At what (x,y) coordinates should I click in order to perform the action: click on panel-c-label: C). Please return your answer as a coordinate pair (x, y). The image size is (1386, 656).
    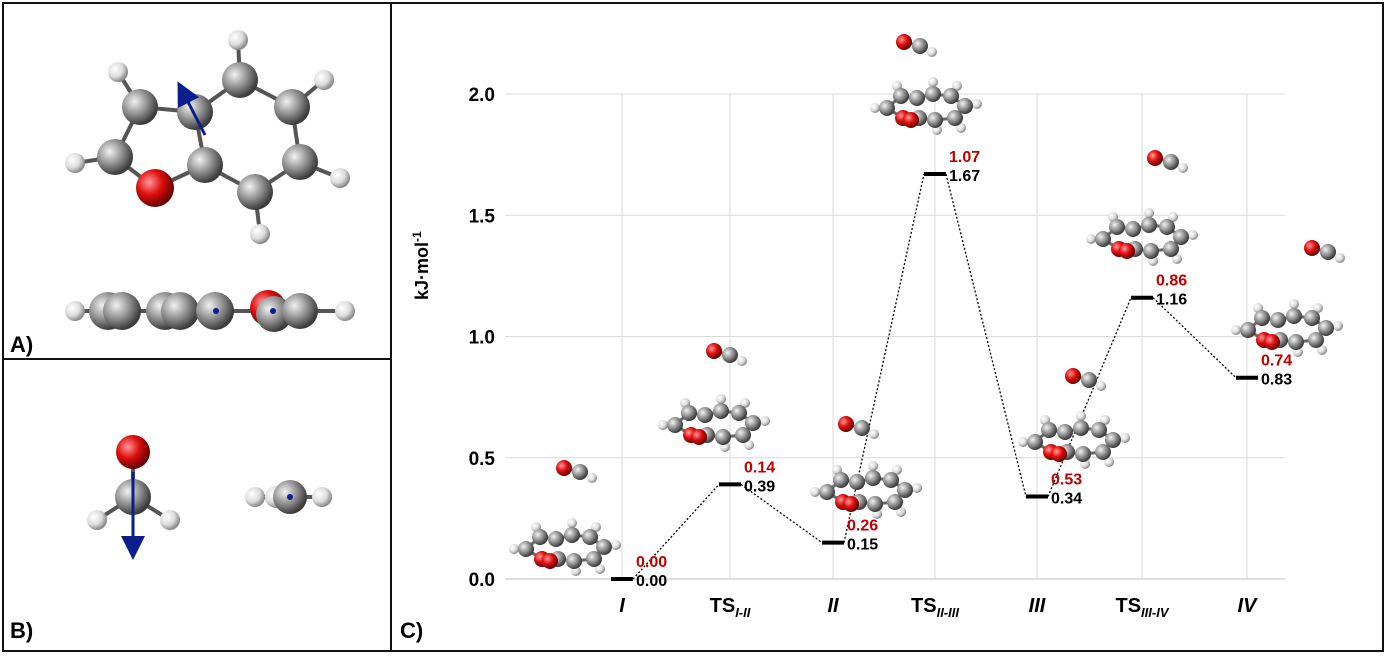
    Looking at the image, I should click on (411, 630).